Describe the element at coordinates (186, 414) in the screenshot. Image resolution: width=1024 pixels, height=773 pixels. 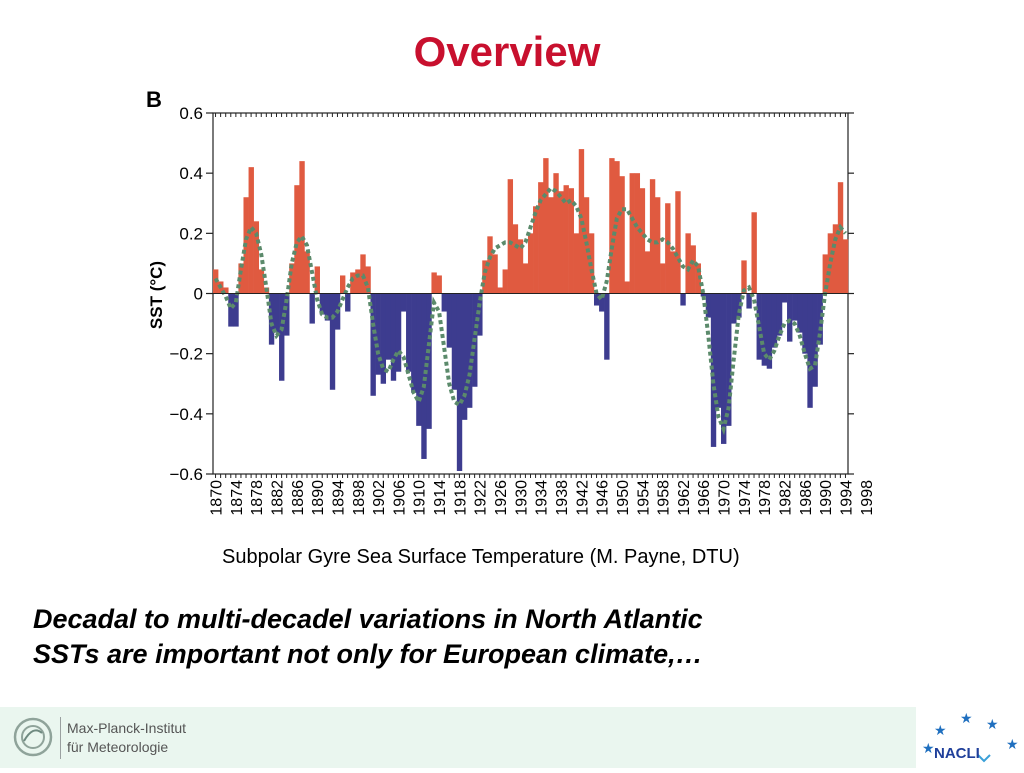
I see `y-tick-label: −0.4` at that location.